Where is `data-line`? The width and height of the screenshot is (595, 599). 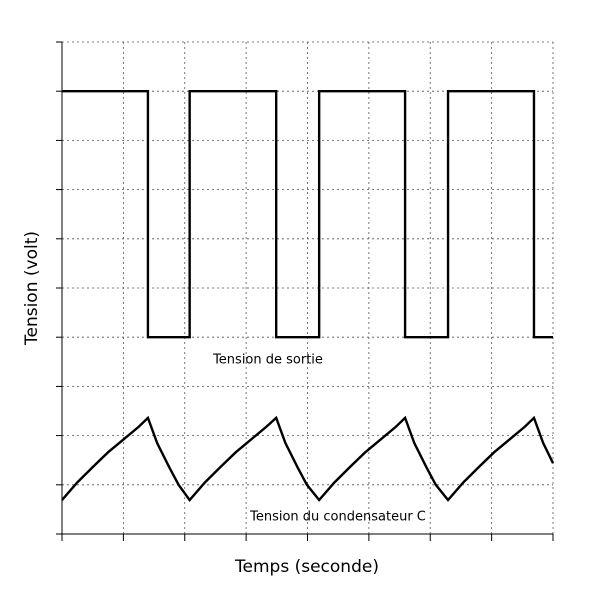
data-line is located at coordinates (308, 458).